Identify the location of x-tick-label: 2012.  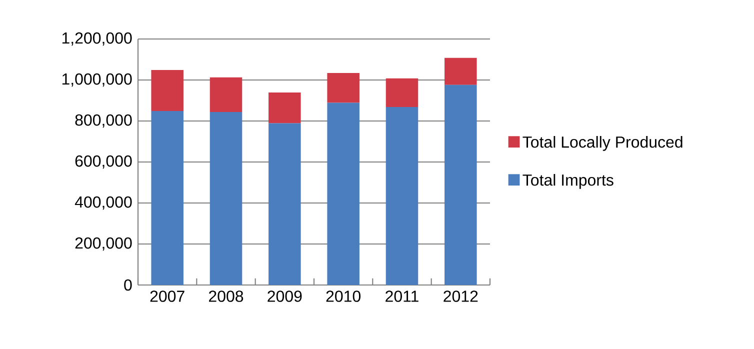
(461, 296).